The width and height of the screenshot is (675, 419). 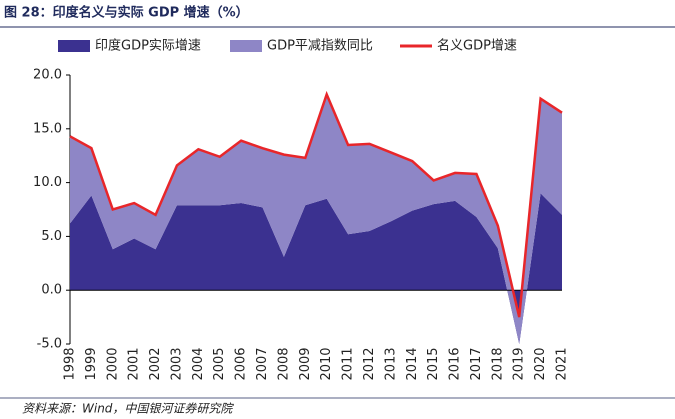 What do you see at coordinates (283, 363) in the screenshot?
I see `x-tick-label: 2008` at bounding box center [283, 363].